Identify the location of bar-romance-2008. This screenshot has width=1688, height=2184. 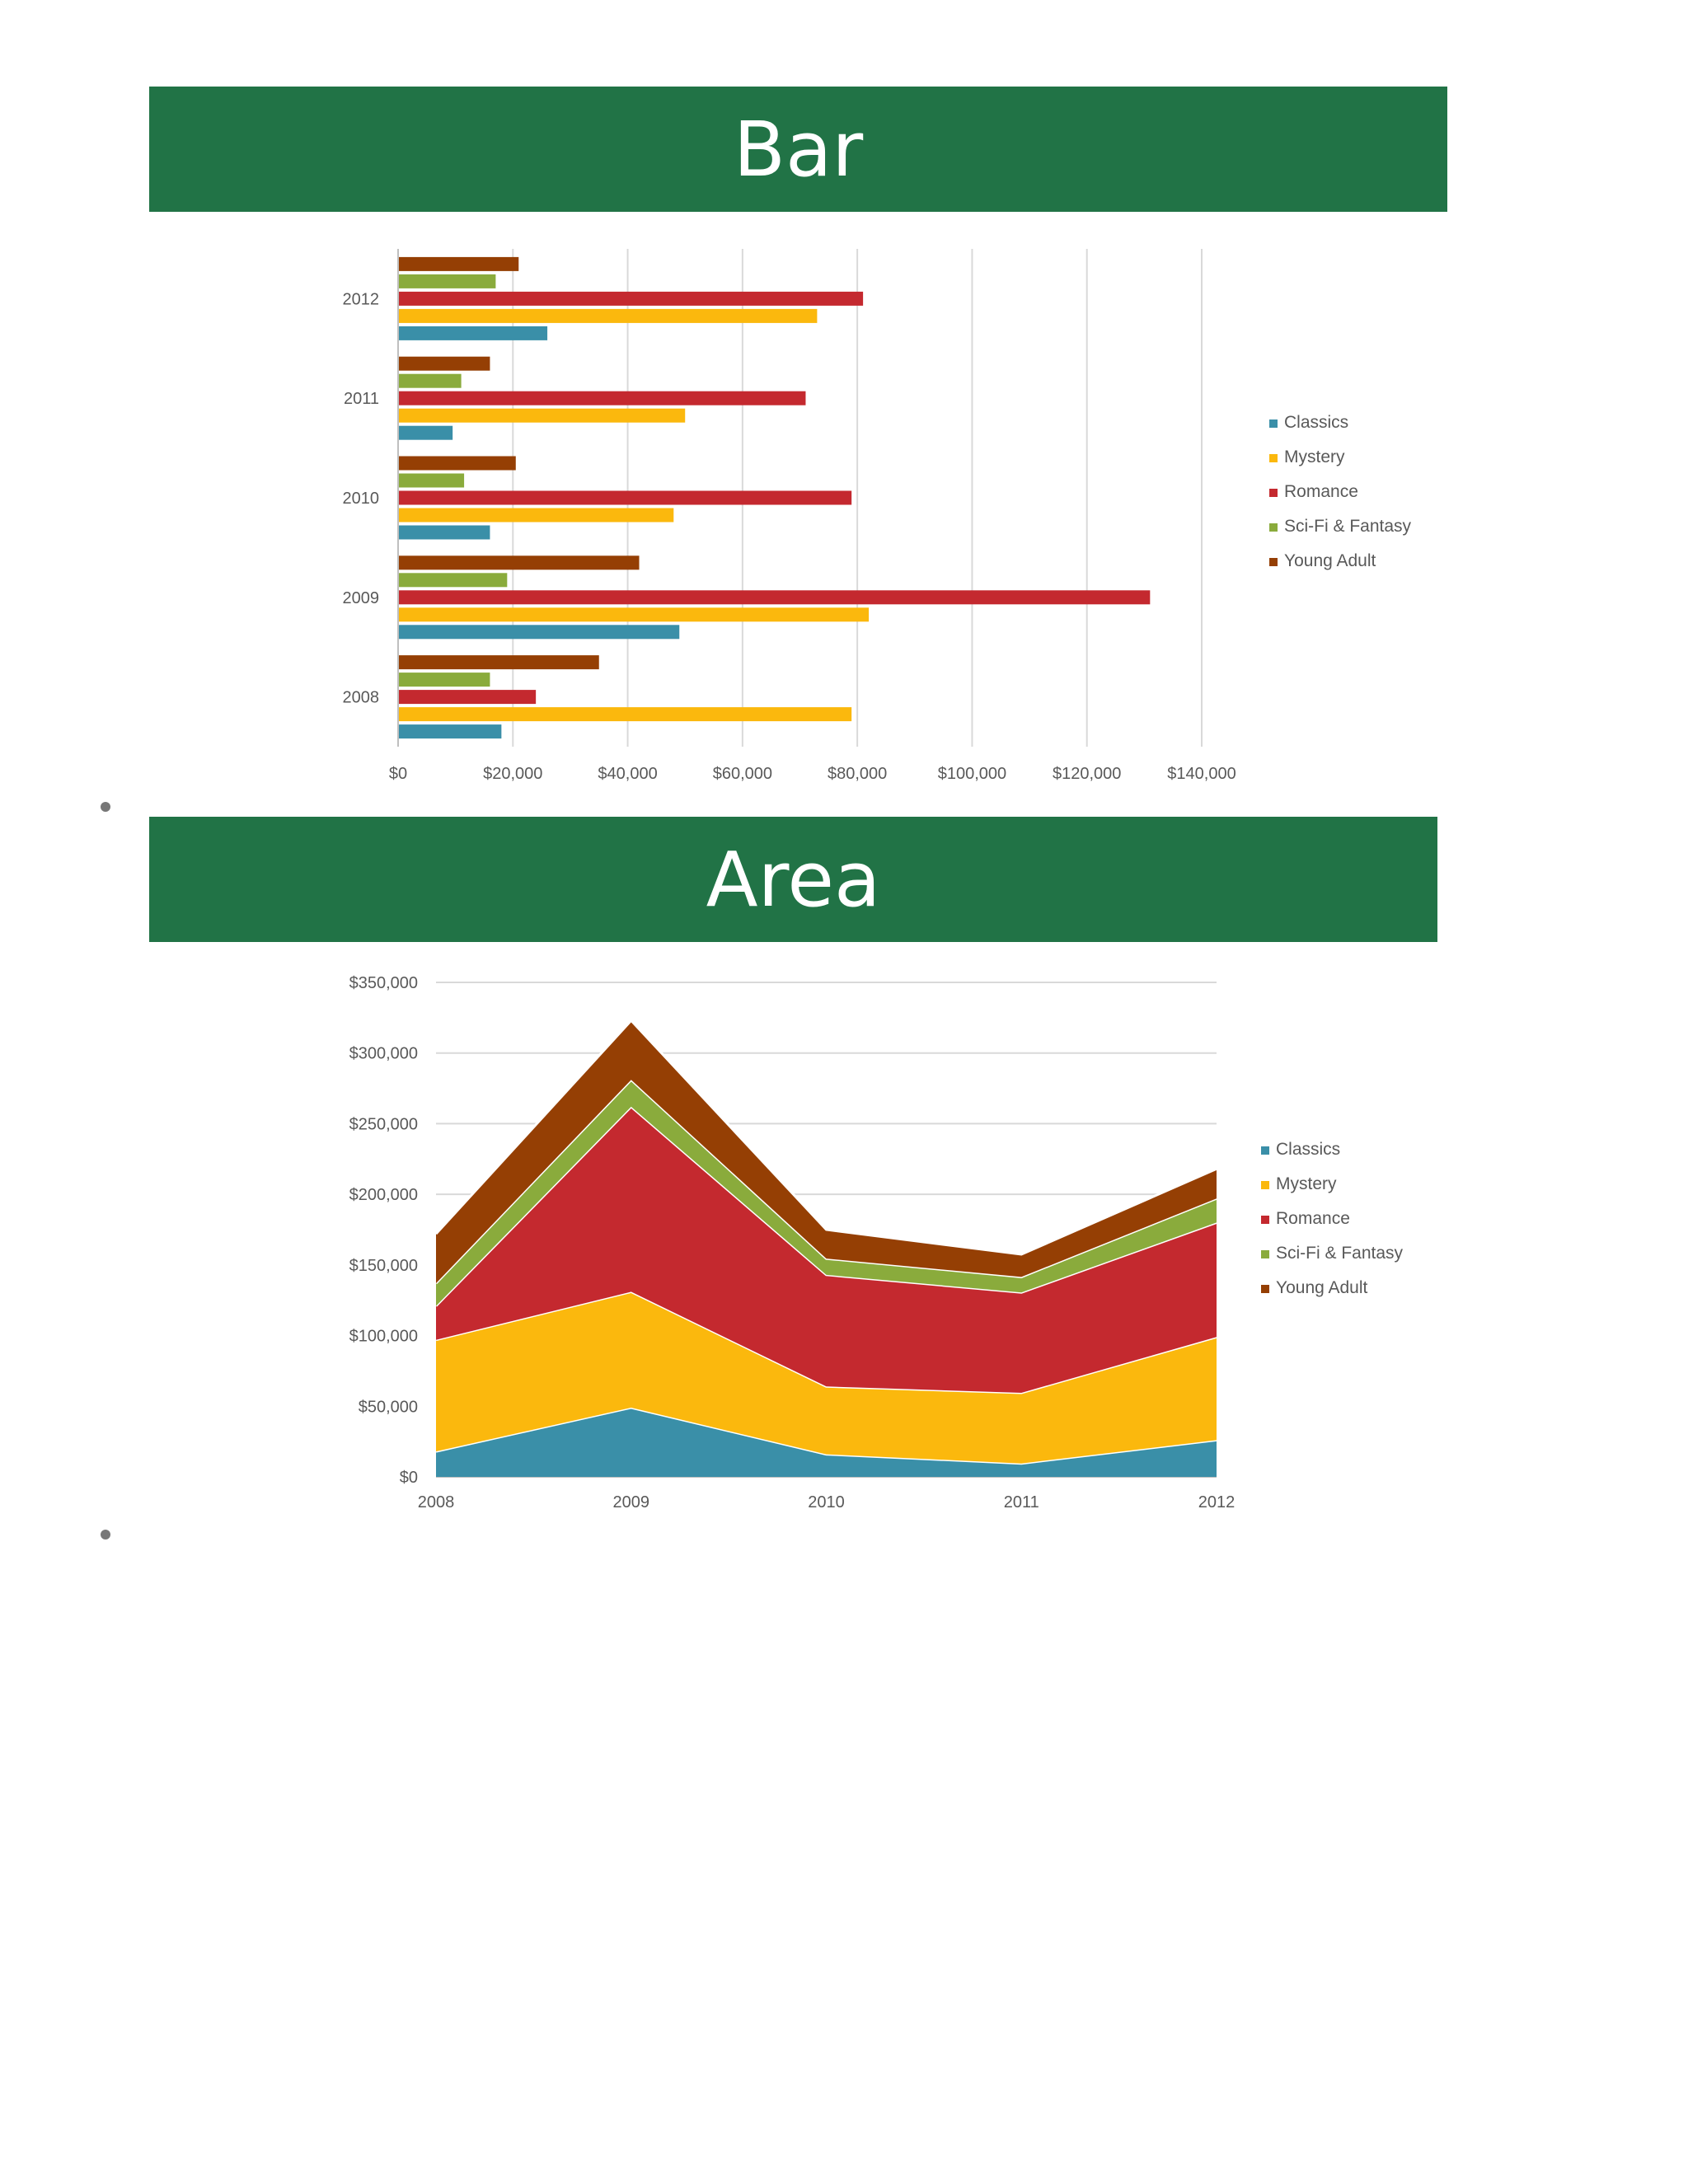
(468, 697).